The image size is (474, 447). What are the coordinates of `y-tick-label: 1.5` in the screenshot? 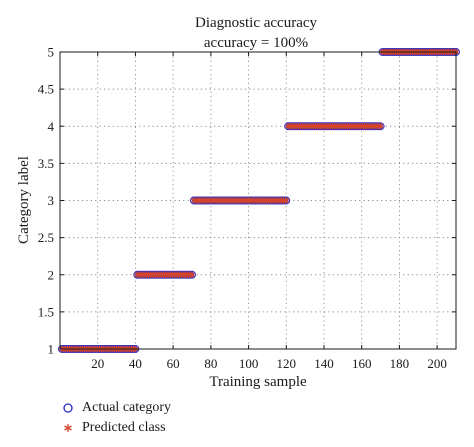 It's located at (46, 311).